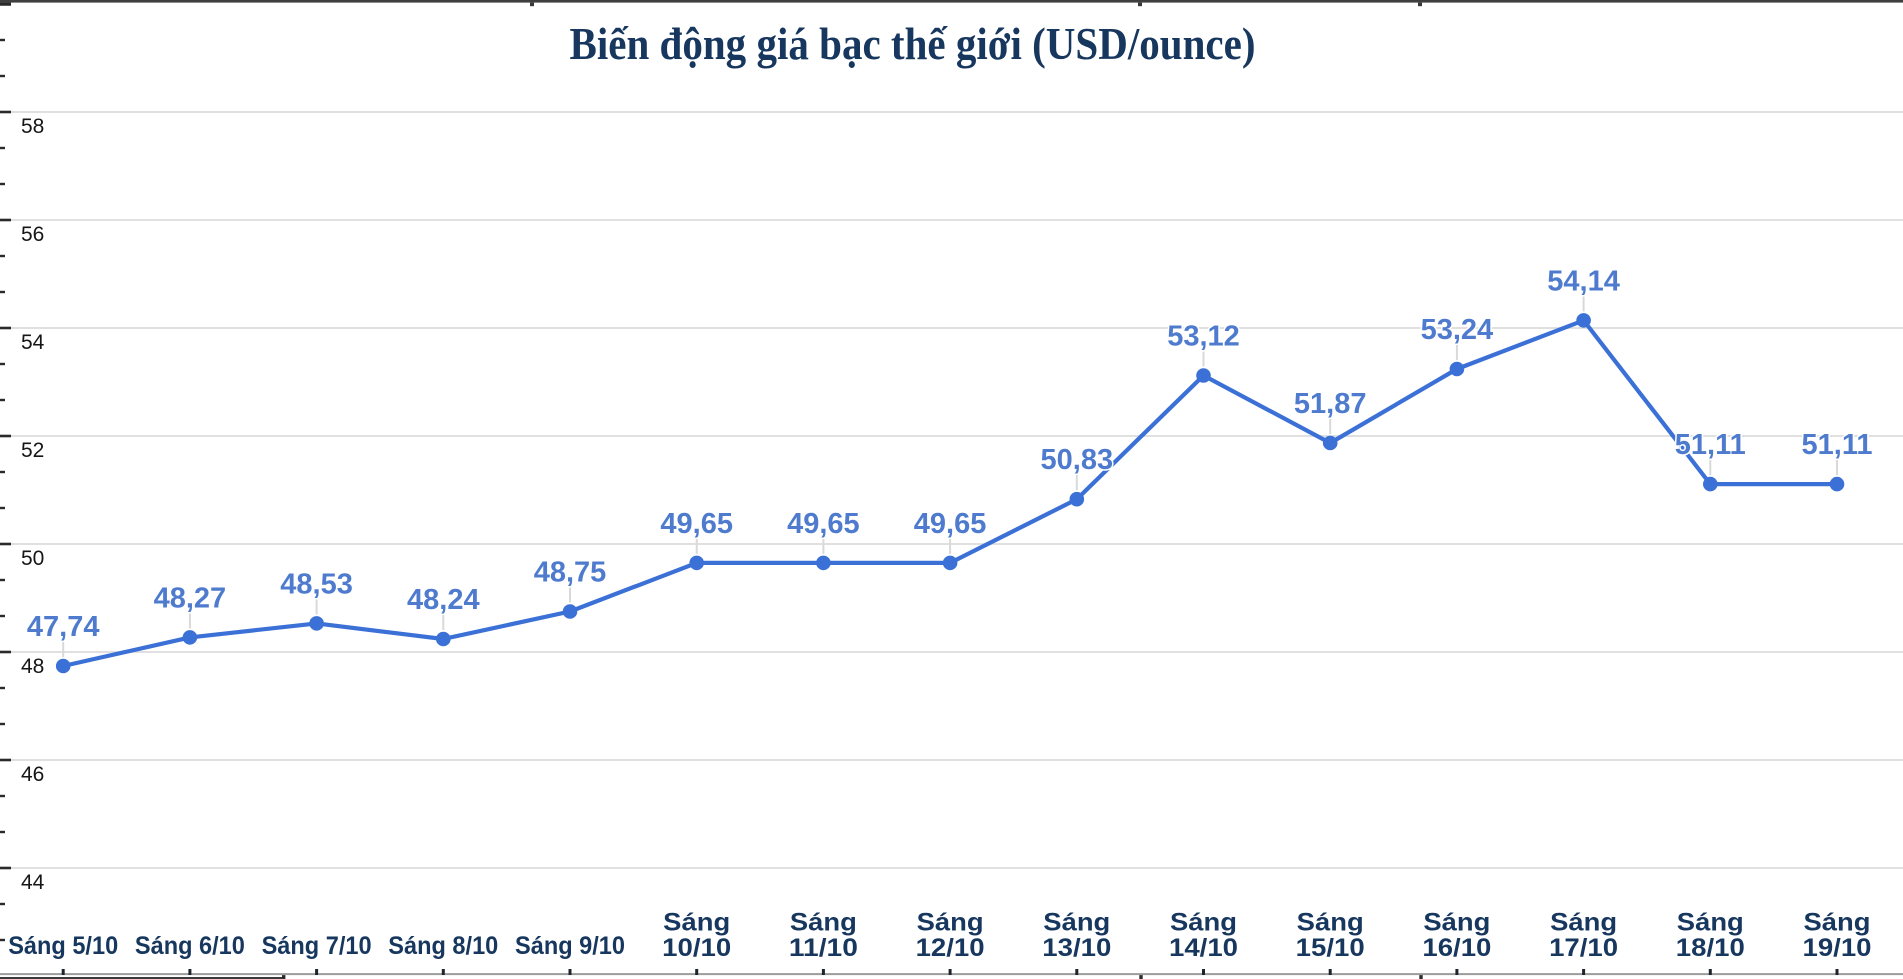 The image size is (1903, 979). What do you see at coordinates (570, 946) in the screenshot?
I see `svg-text: Sáng 9/10` at bounding box center [570, 946].